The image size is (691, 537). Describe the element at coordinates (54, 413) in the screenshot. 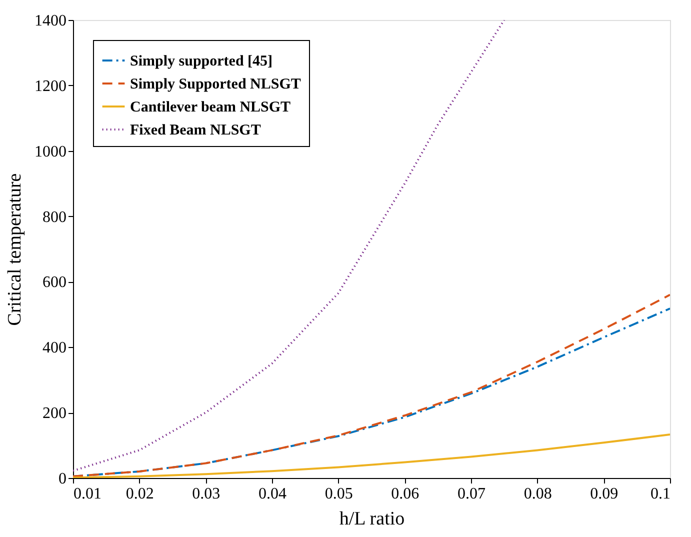

I see `y-tick-label: 200` at that location.